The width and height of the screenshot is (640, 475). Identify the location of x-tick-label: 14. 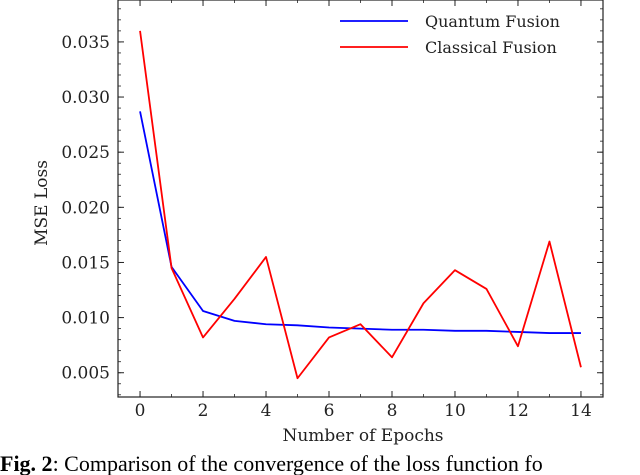
(581, 411).